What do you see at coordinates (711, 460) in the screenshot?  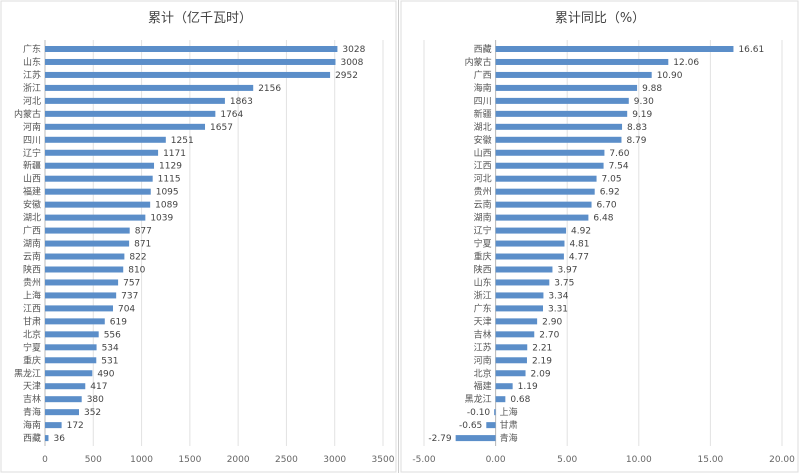 I see `x-tick-label: 15.00` at bounding box center [711, 460].